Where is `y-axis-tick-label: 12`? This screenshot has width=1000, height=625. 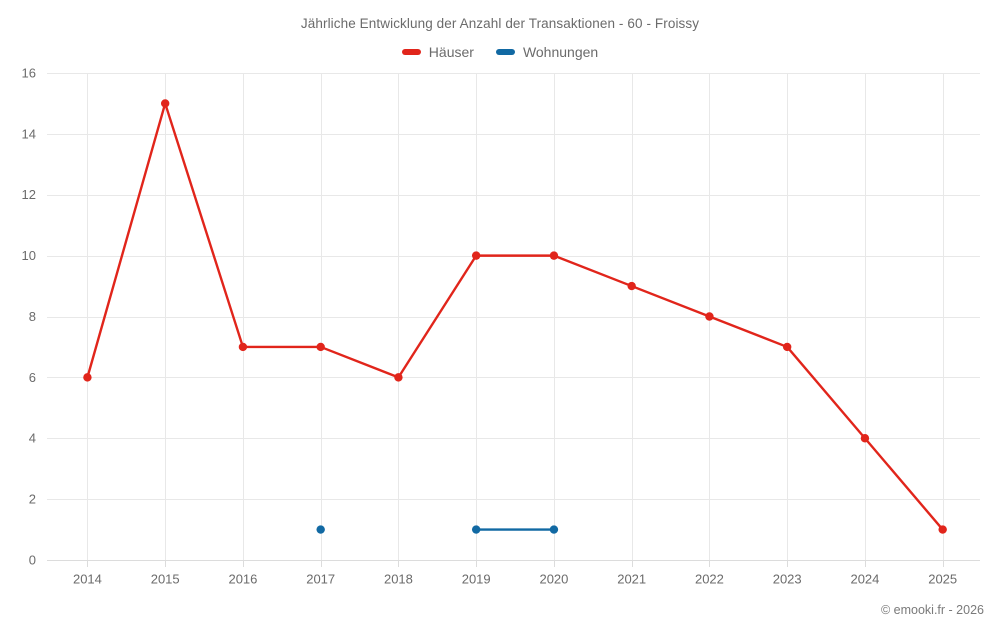 y-axis-tick-label: 12 is located at coordinates (29, 194).